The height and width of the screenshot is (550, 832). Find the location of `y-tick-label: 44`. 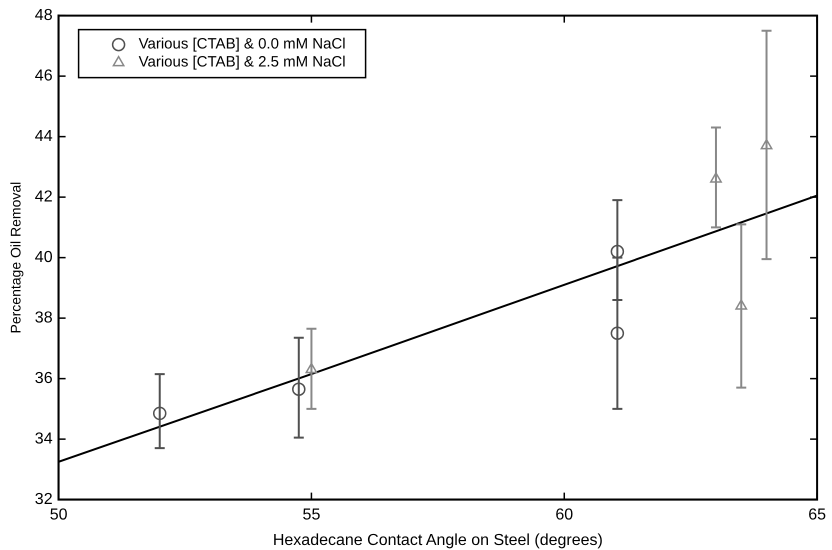

y-tick-label: 44 is located at coordinates (43, 137).